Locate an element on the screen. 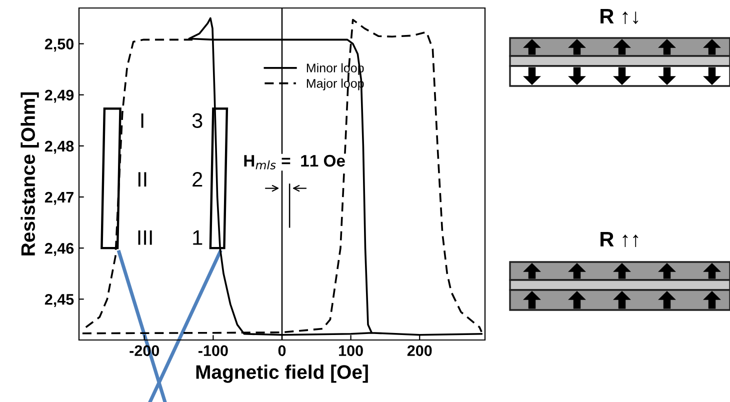 Image resolution: width=730 pixels, height=402 pixels. x-axis-title: Magnetic field [Oe] is located at coordinates (282, 373).